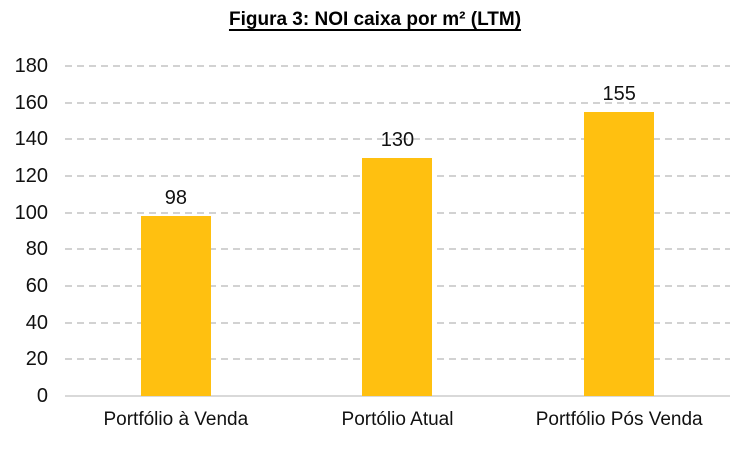 This screenshot has height=450, width=750. What do you see at coordinates (31, 102) in the screenshot?
I see `y-tick-label: 160` at bounding box center [31, 102].